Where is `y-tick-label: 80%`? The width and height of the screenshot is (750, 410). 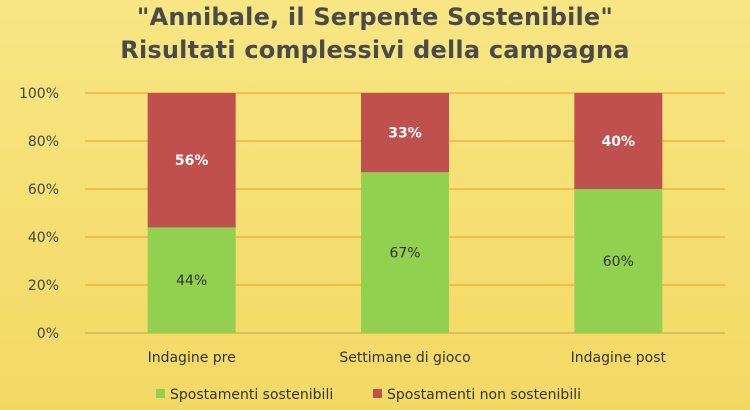
y-tick-label: 80% is located at coordinates (43, 142).